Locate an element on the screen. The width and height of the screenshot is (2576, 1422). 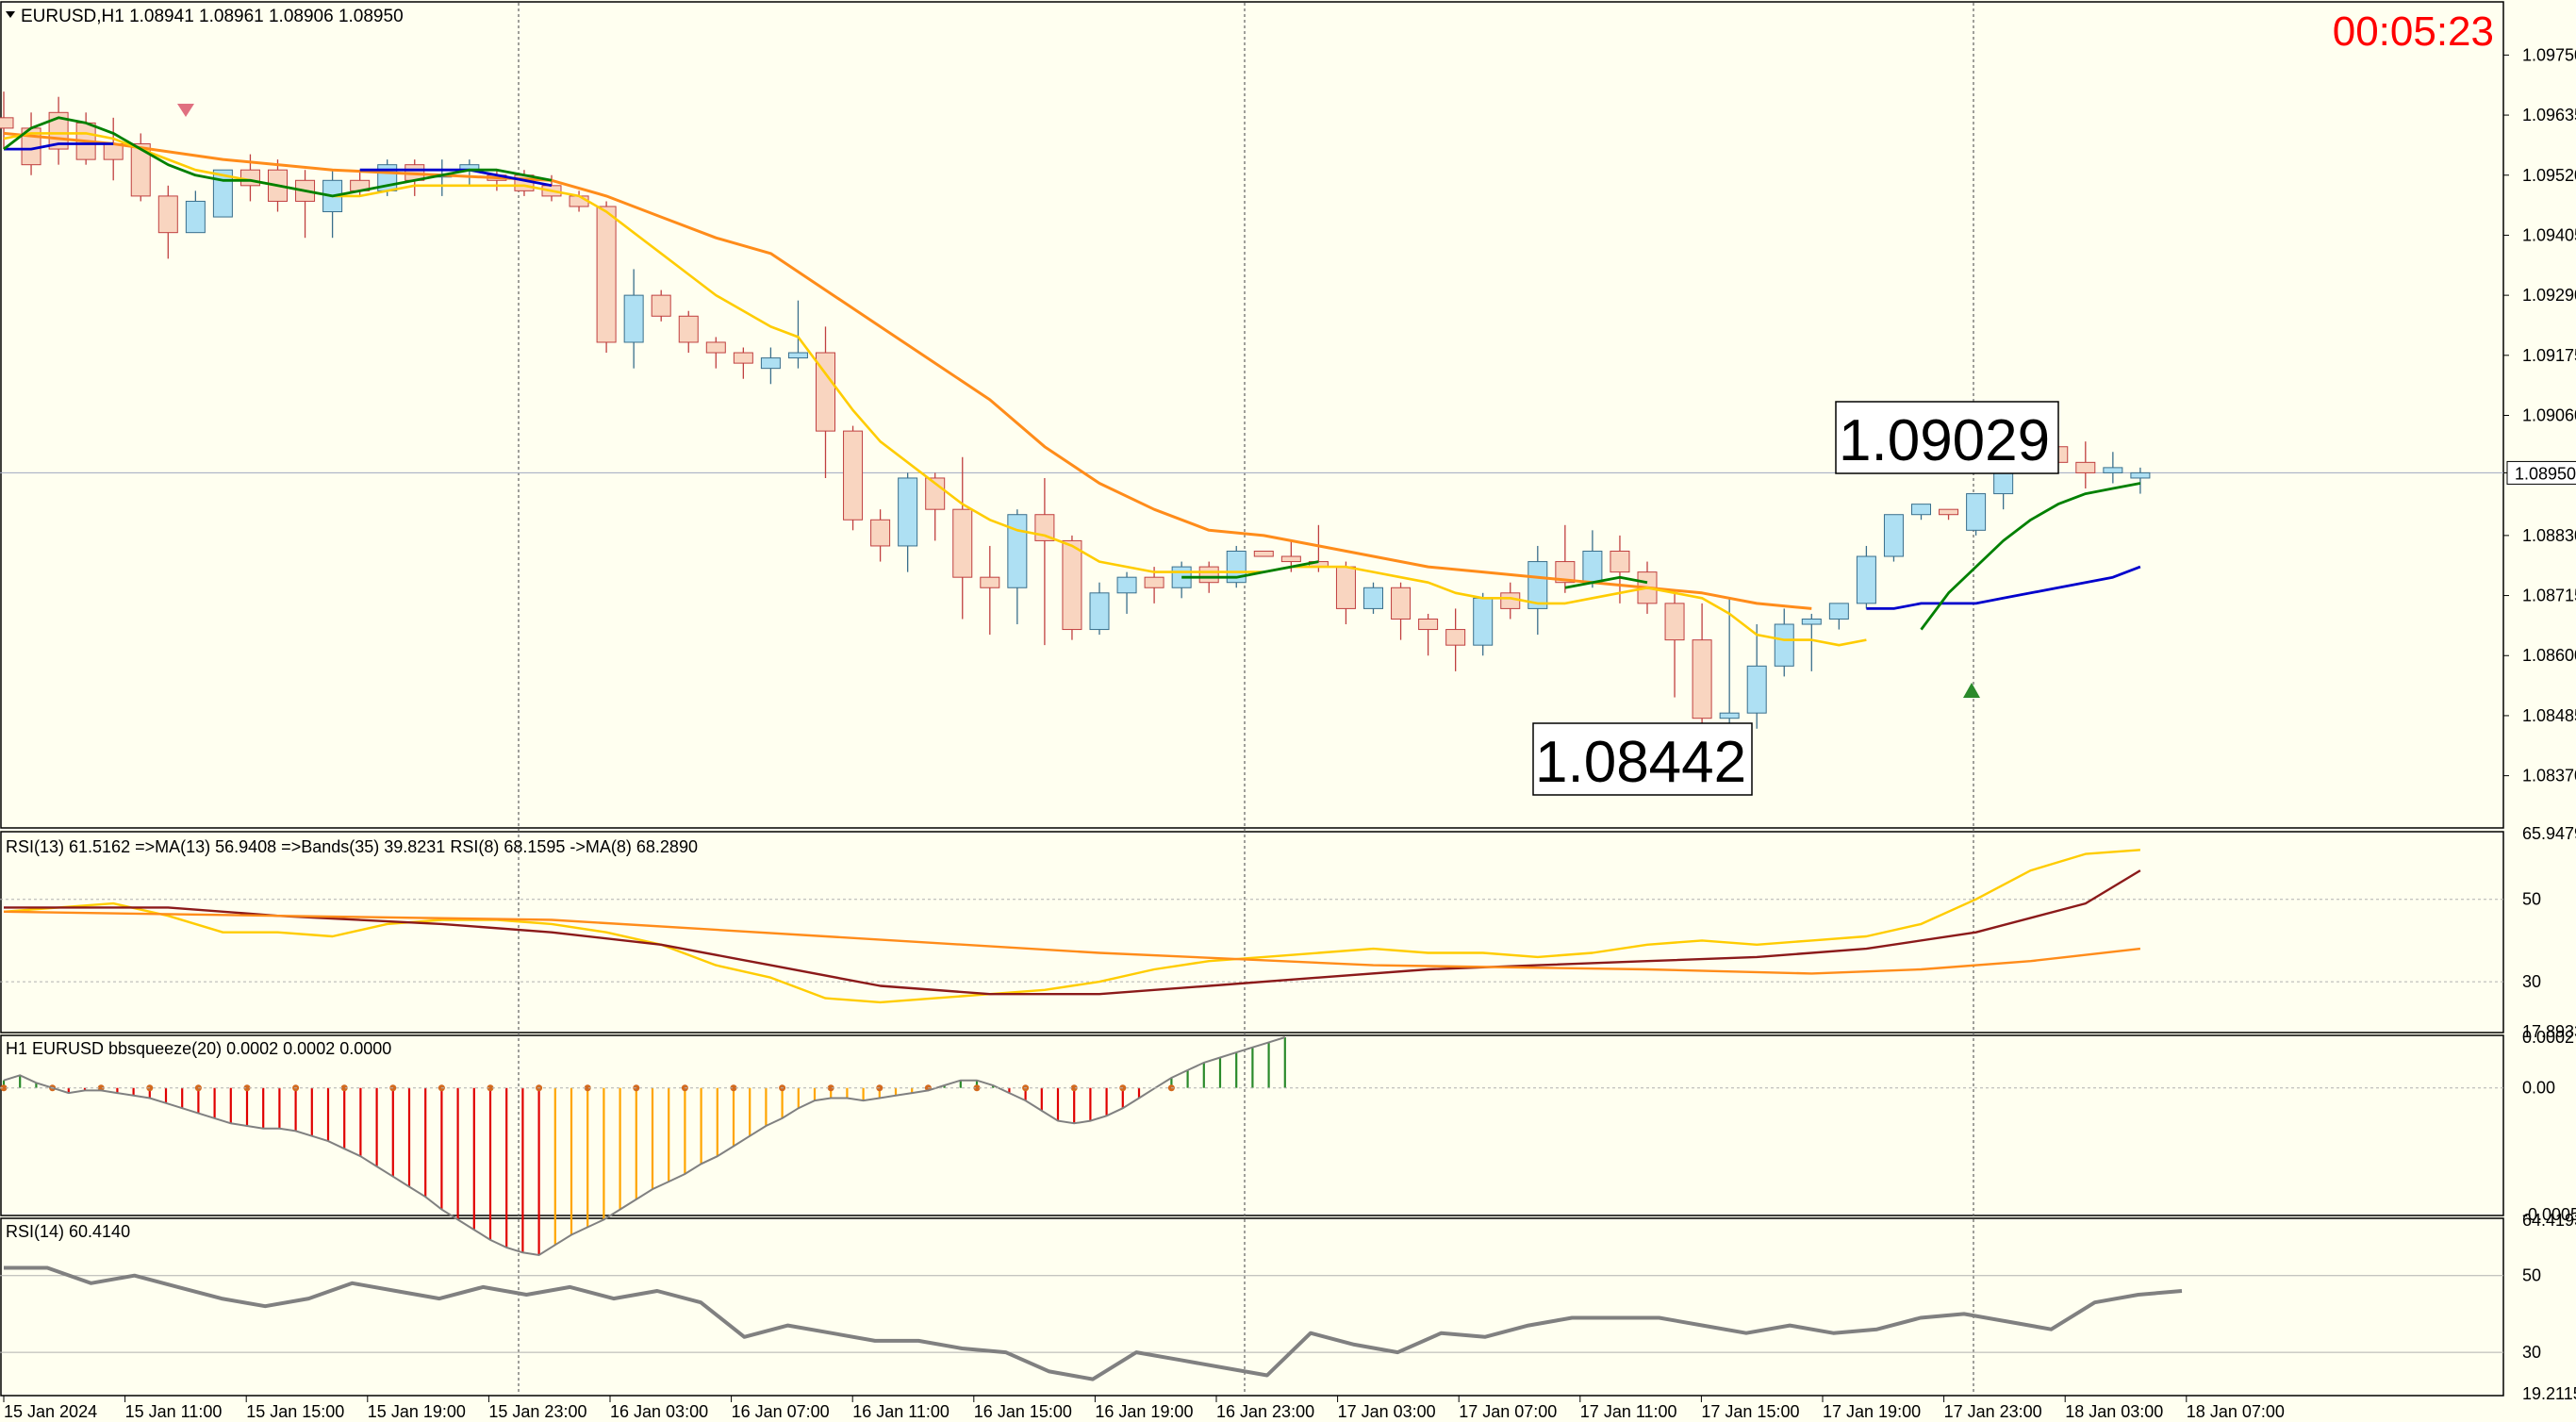
price-tick-label: 1.09635 is located at coordinates (2549, 115).